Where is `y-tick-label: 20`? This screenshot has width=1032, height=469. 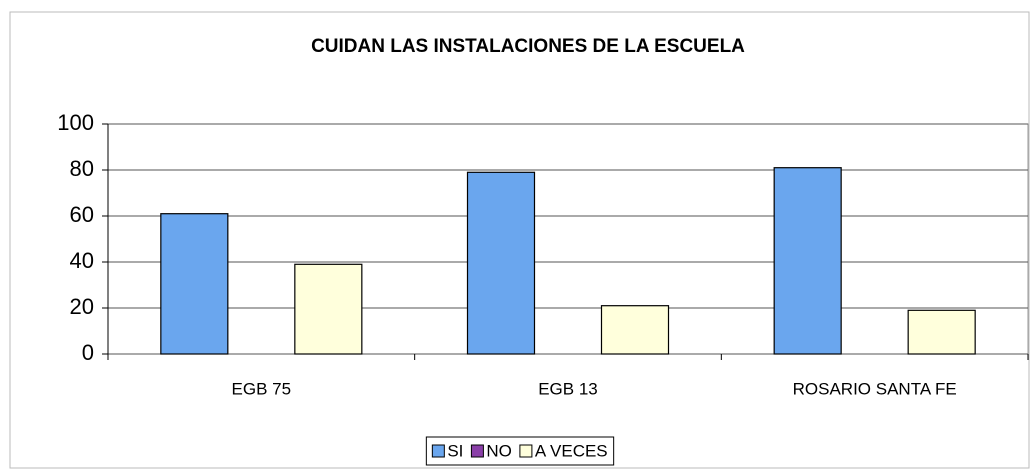
y-tick-label: 20 is located at coordinates (82, 306).